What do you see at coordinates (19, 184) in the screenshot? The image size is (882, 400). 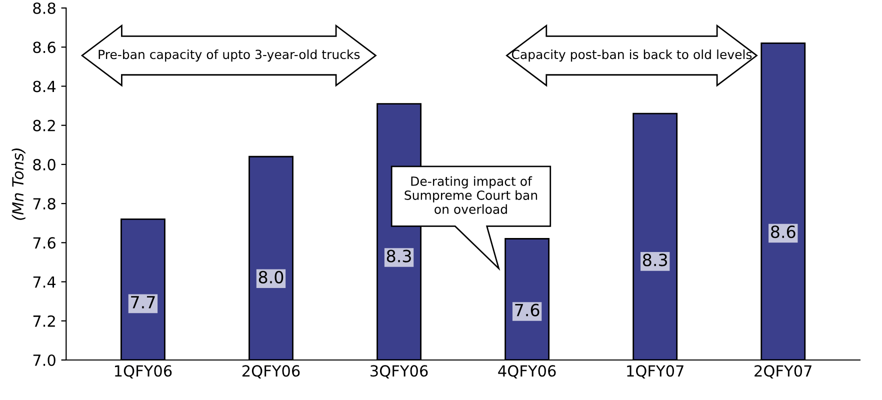 I see `y-axis-title: (Mn Tons)` at bounding box center [19, 184].